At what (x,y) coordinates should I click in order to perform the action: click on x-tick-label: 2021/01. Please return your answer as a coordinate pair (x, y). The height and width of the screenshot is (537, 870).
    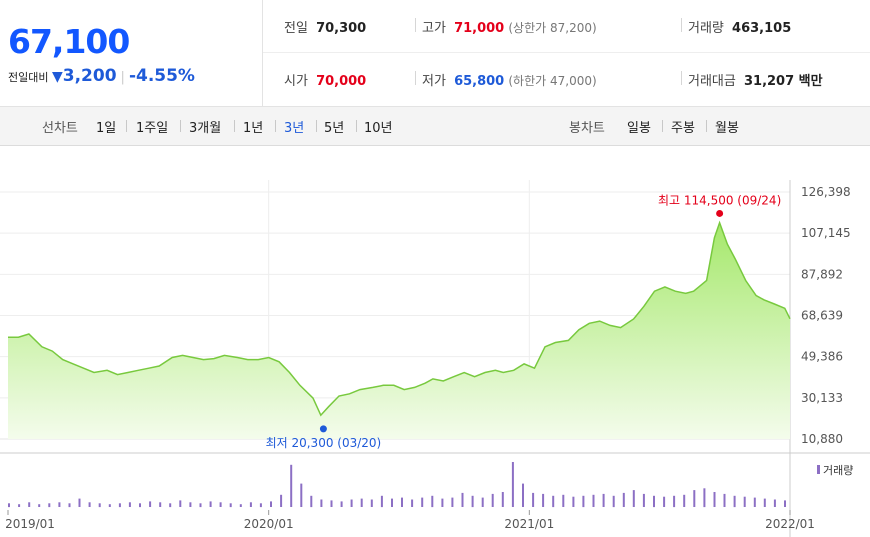
    Looking at the image, I should click on (529, 524).